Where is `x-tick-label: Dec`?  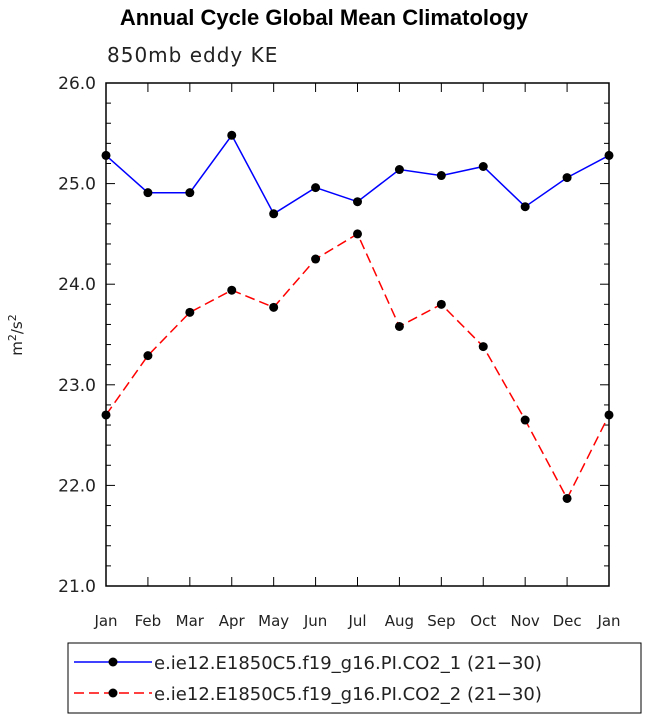
x-tick-label: Dec is located at coordinates (567, 621).